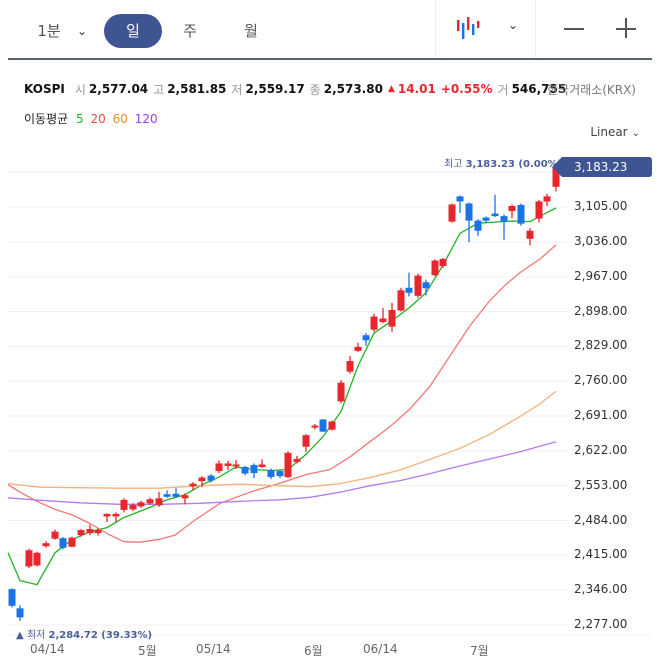  Describe the element at coordinates (313, 651) in the screenshot. I see `x-tick-label: 6월` at that location.